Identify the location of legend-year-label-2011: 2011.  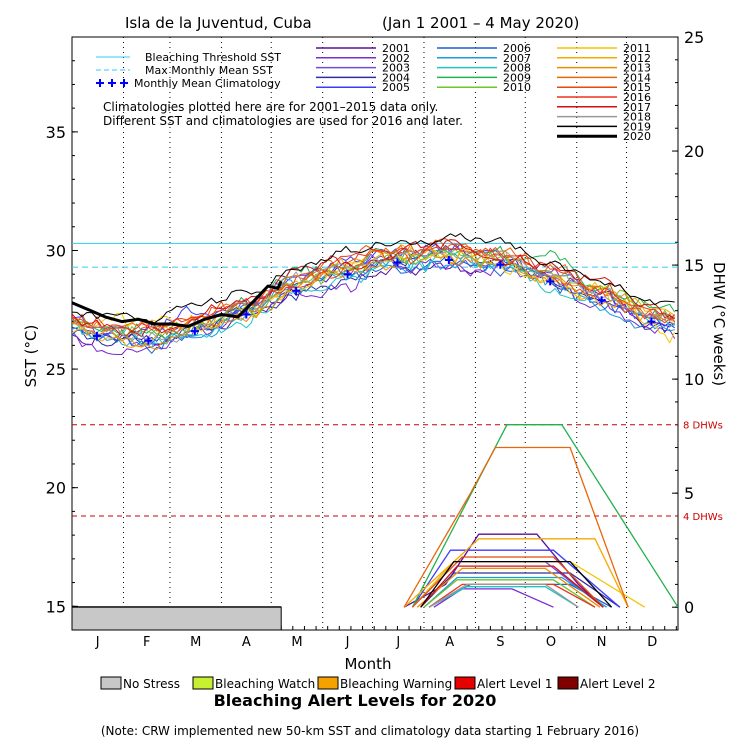
(637, 48).